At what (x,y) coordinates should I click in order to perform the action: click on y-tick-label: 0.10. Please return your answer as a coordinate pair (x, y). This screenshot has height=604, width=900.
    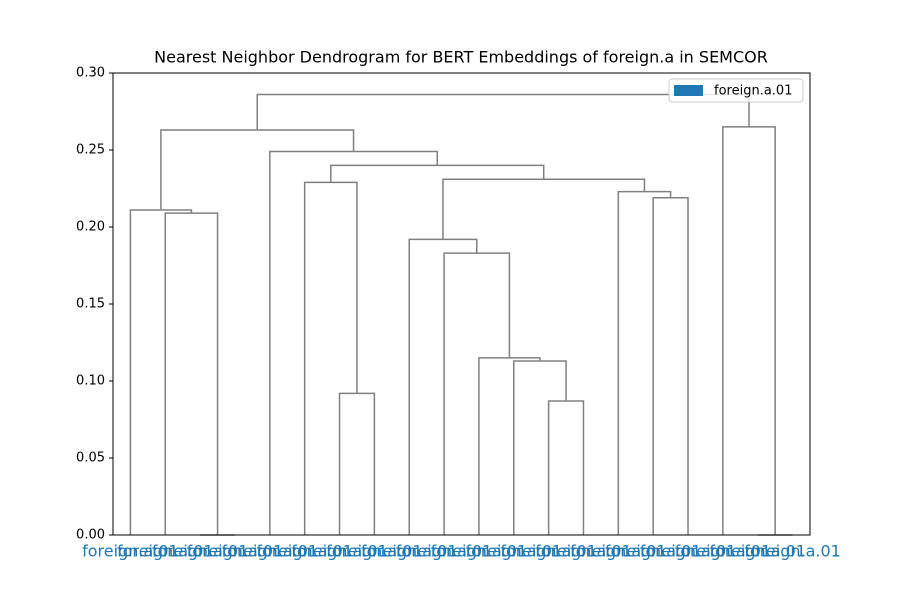
    Looking at the image, I should click on (90, 381).